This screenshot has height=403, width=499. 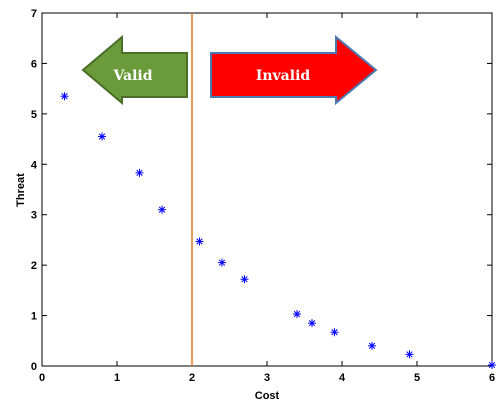 I want to click on x-tick-label: 5, so click(x=417, y=378).